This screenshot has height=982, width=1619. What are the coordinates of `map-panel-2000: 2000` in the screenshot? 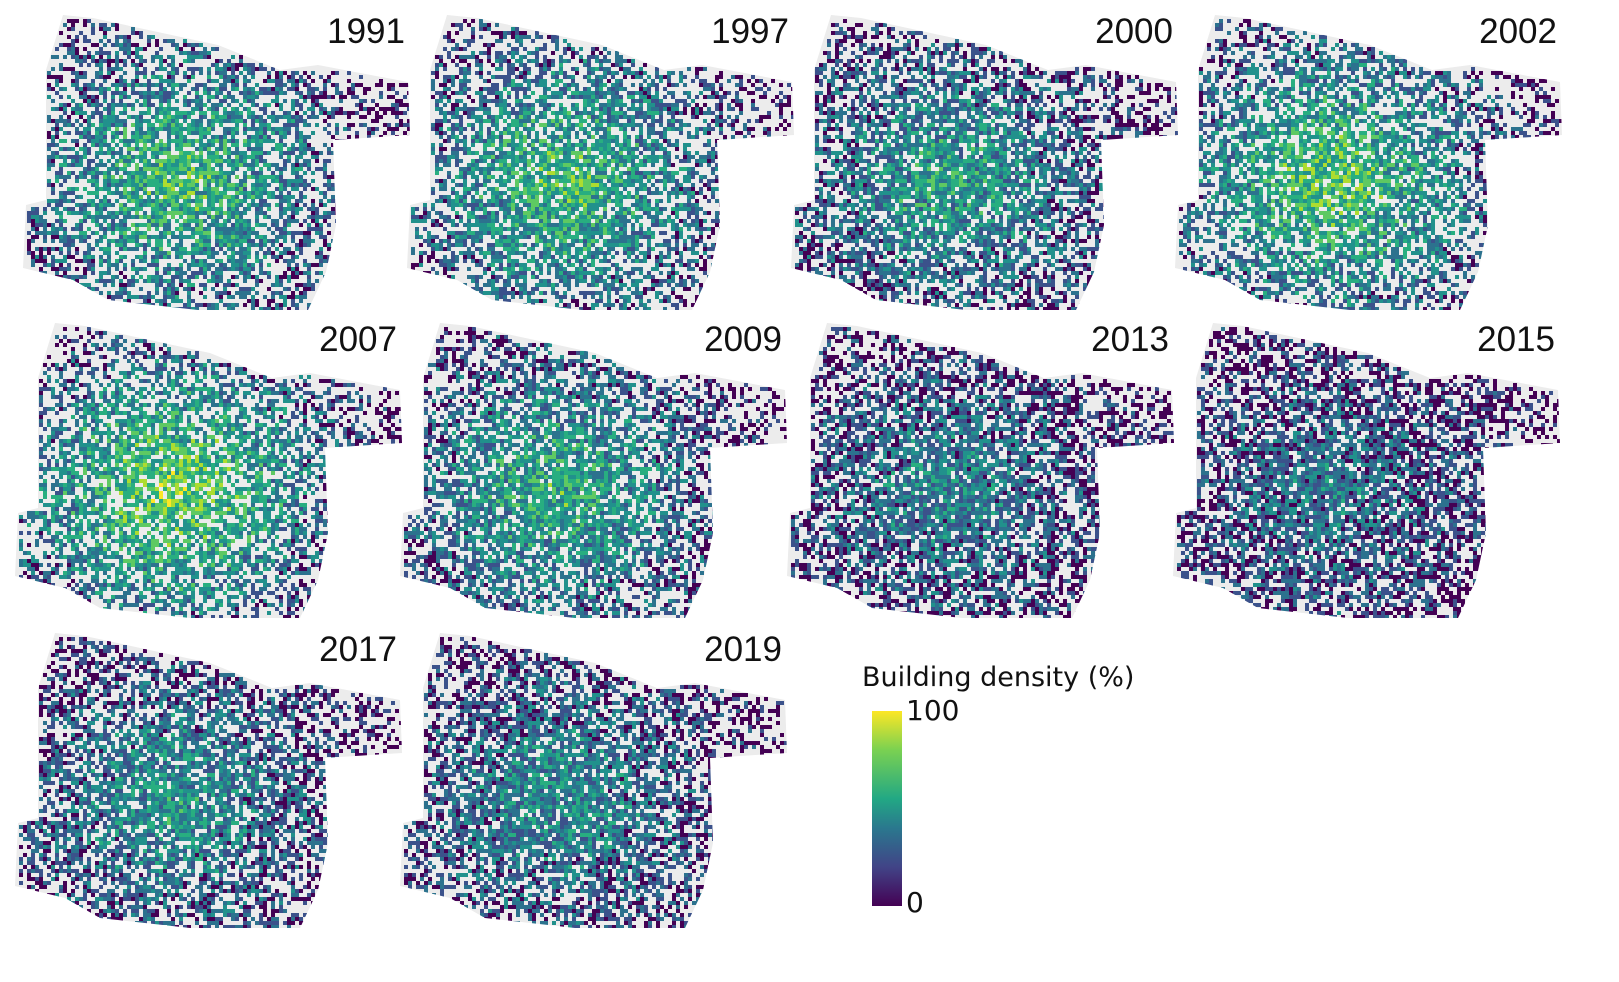 It's located at (983, 167).